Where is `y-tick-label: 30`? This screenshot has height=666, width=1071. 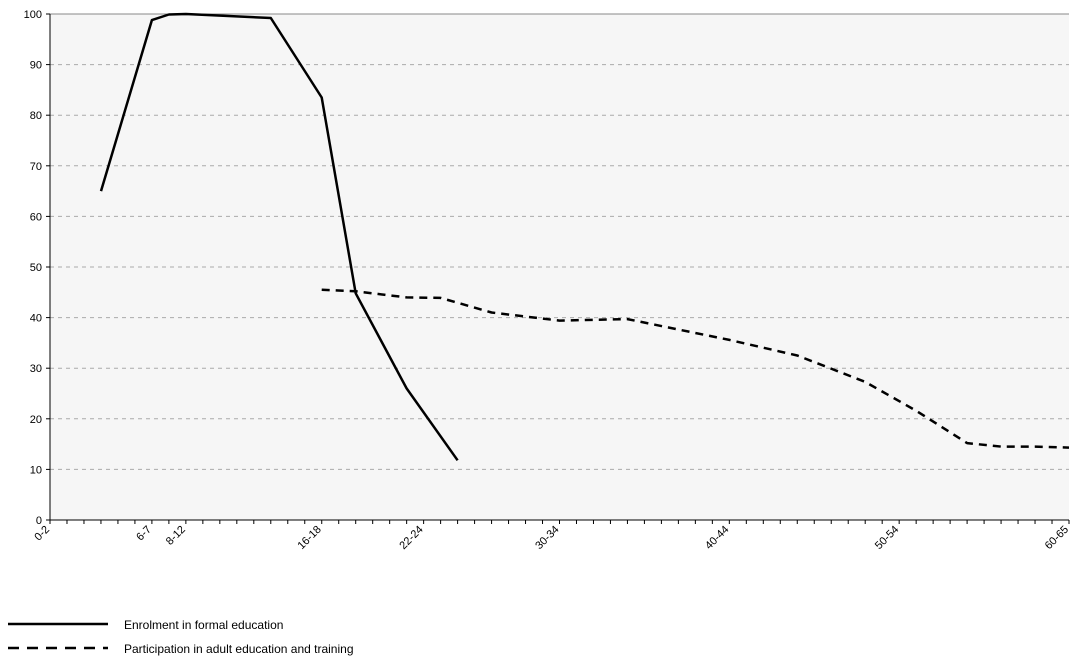 y-tick-label: 30 is located at coordinates (36, 369).